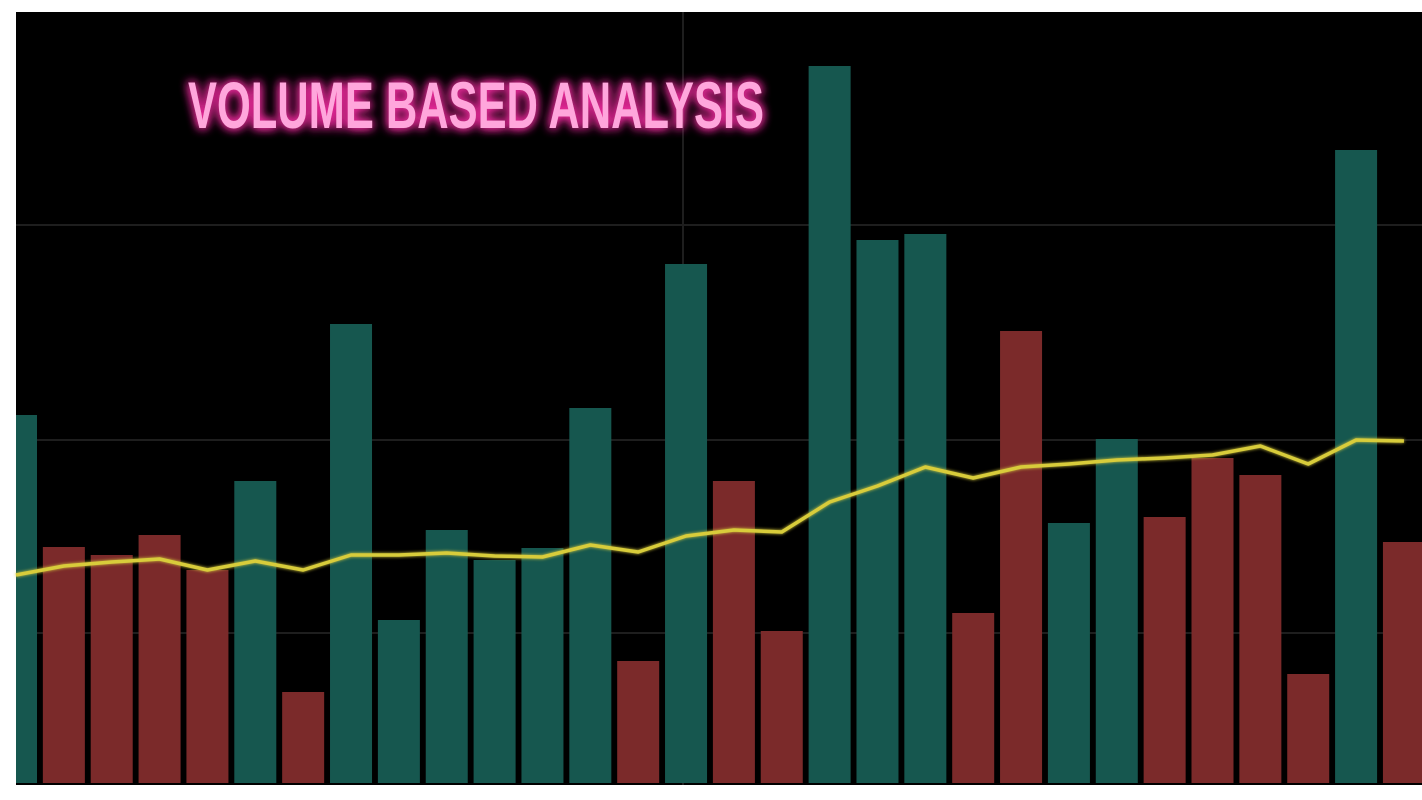 This screenshot has height=800, width=1422. I want to click on chart-title: VOLUME BASED ANALYSIS, so click(476, 105).